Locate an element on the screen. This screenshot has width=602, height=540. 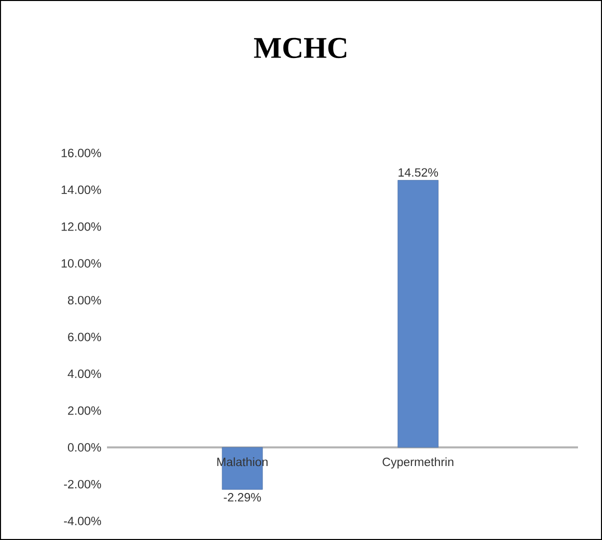
y-tick-label: 0.00% is located at coordinates (85, 447).